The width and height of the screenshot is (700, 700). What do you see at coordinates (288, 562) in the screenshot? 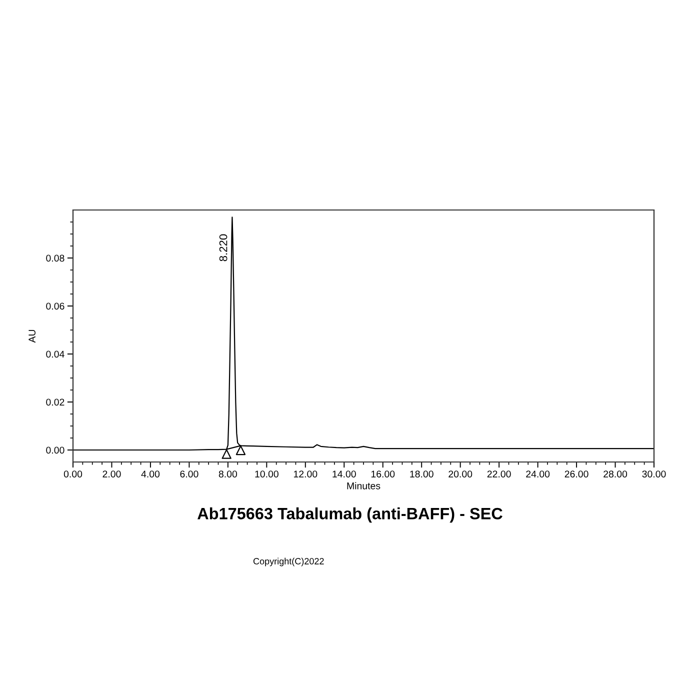
I see `text: Copyright(C)2022` at bounding box center [288, 562].